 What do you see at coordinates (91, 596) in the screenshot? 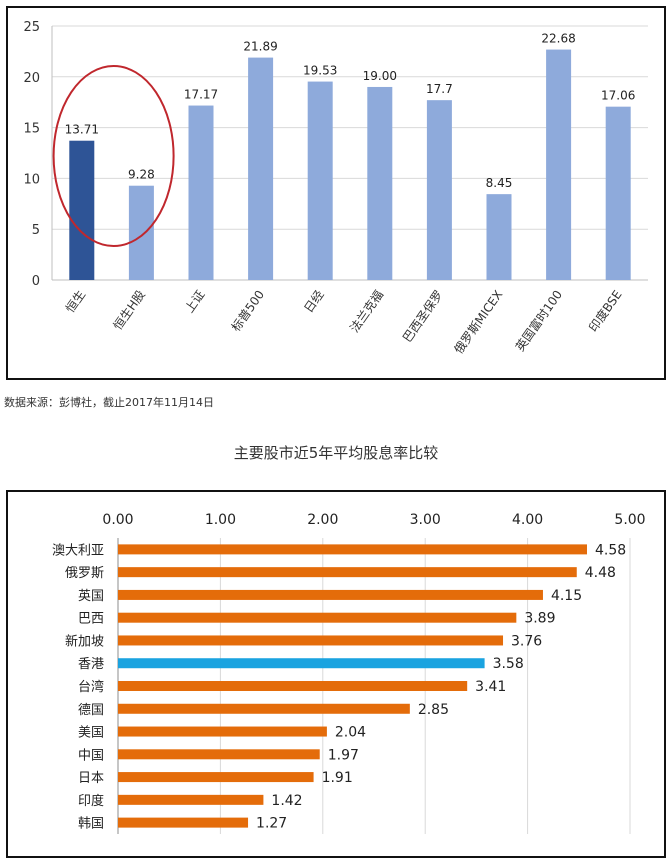
I see `y-tick-label: 英国` at bounding box center [91, 596].